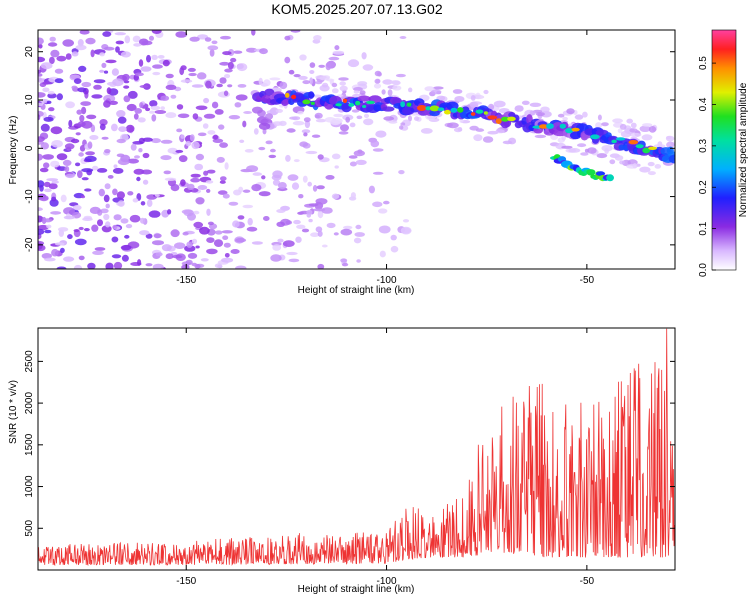  I want to click on x-tick-label: -50, so click(587, 581).